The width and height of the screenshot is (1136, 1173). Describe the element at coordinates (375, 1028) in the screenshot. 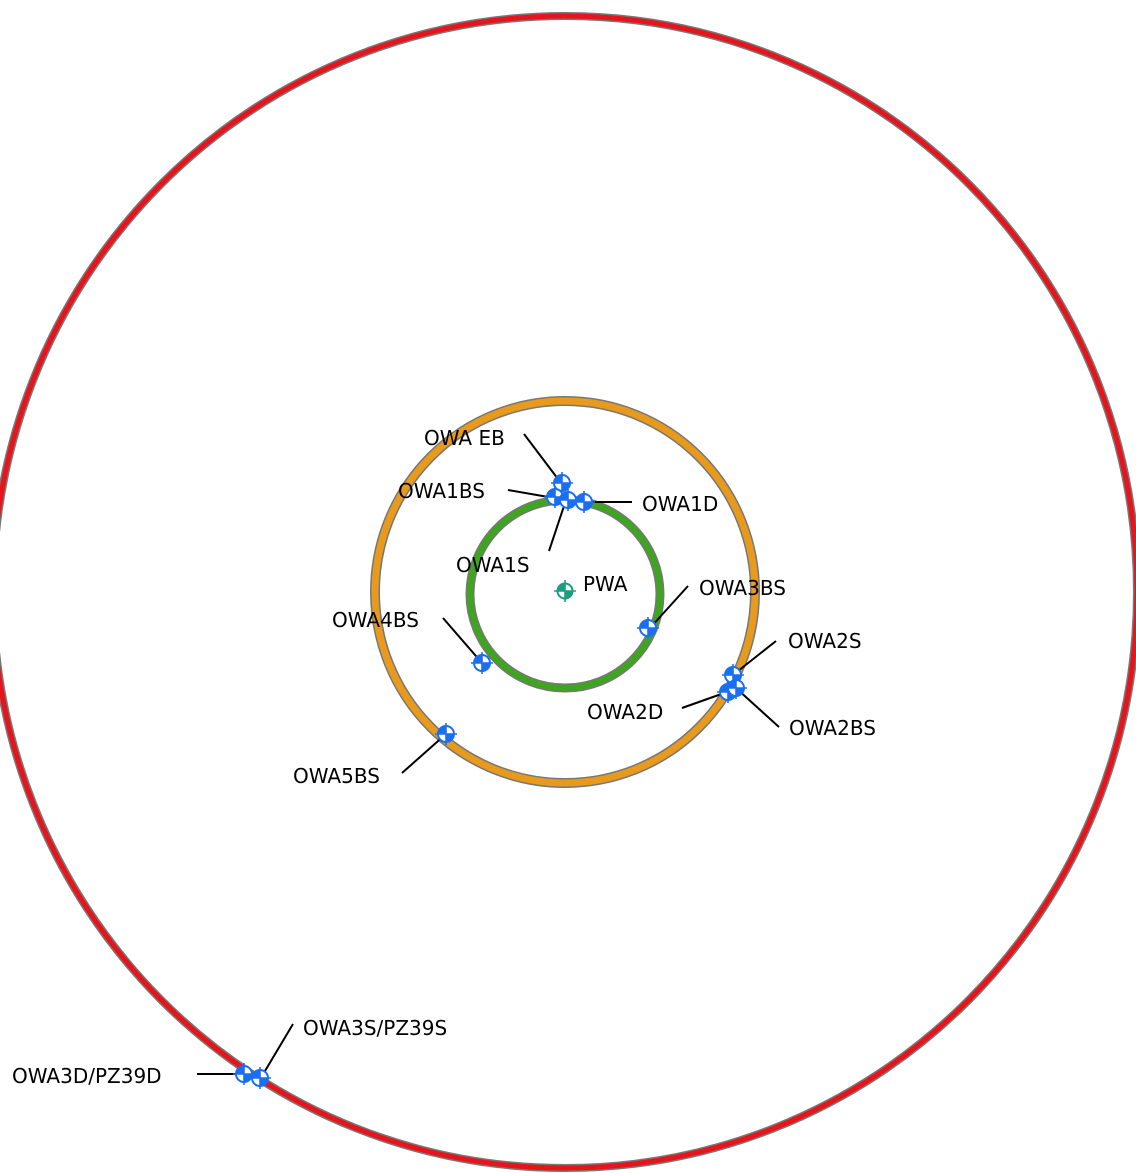

I see `label-owa3s-pz39s: OWA3S/PZ39S` at that location.